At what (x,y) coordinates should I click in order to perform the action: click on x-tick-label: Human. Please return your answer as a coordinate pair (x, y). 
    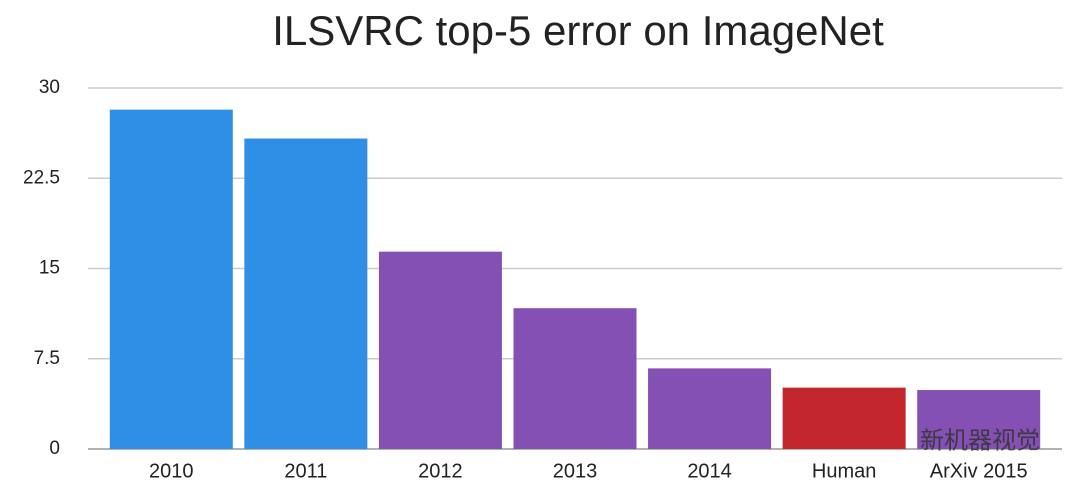
    Looking at the image, I should click on (844, 471).